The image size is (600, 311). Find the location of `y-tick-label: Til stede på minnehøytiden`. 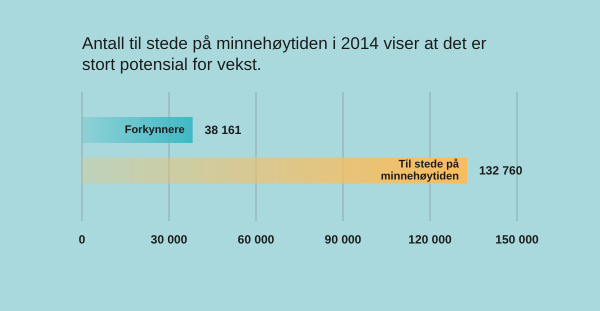

y-tick-label: Til stede på minnehøytiden is located at coordinates (420, 170).